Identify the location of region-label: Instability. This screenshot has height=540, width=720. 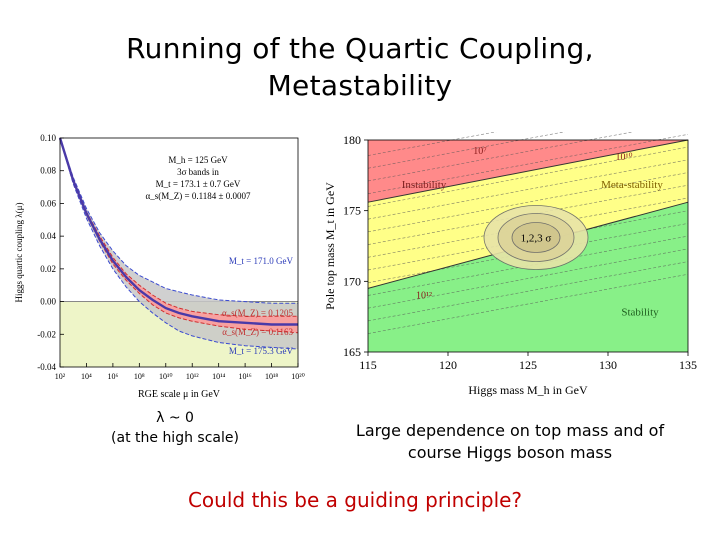
(424, 185).